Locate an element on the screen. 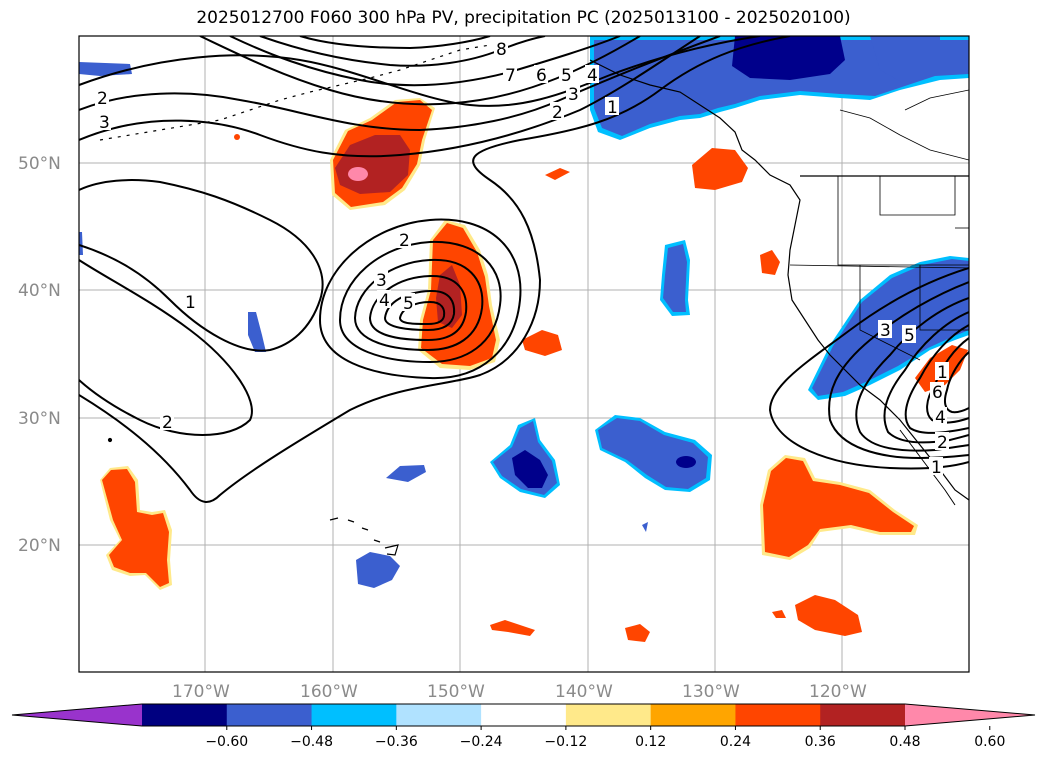 The image size is (1047, 765). contour-label-2-upper-left: 2 is located at coordinates (102, 99).